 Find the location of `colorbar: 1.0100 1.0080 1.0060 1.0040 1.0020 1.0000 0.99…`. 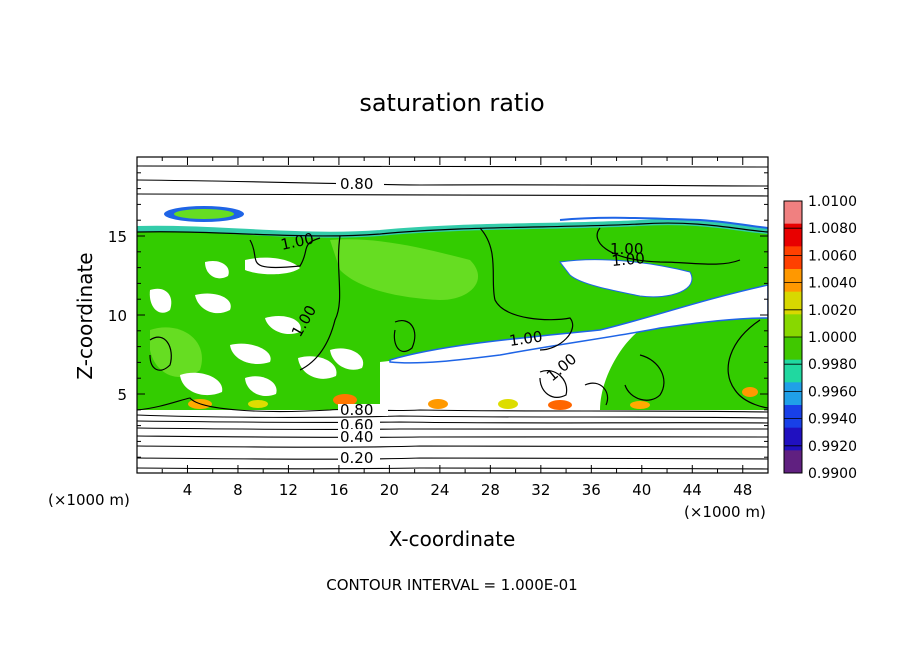

colorbar: 1.0100 1.0080 1.0060 1.0040 1.0020 1.0000 0.99… is located at coordinates (820, 338).